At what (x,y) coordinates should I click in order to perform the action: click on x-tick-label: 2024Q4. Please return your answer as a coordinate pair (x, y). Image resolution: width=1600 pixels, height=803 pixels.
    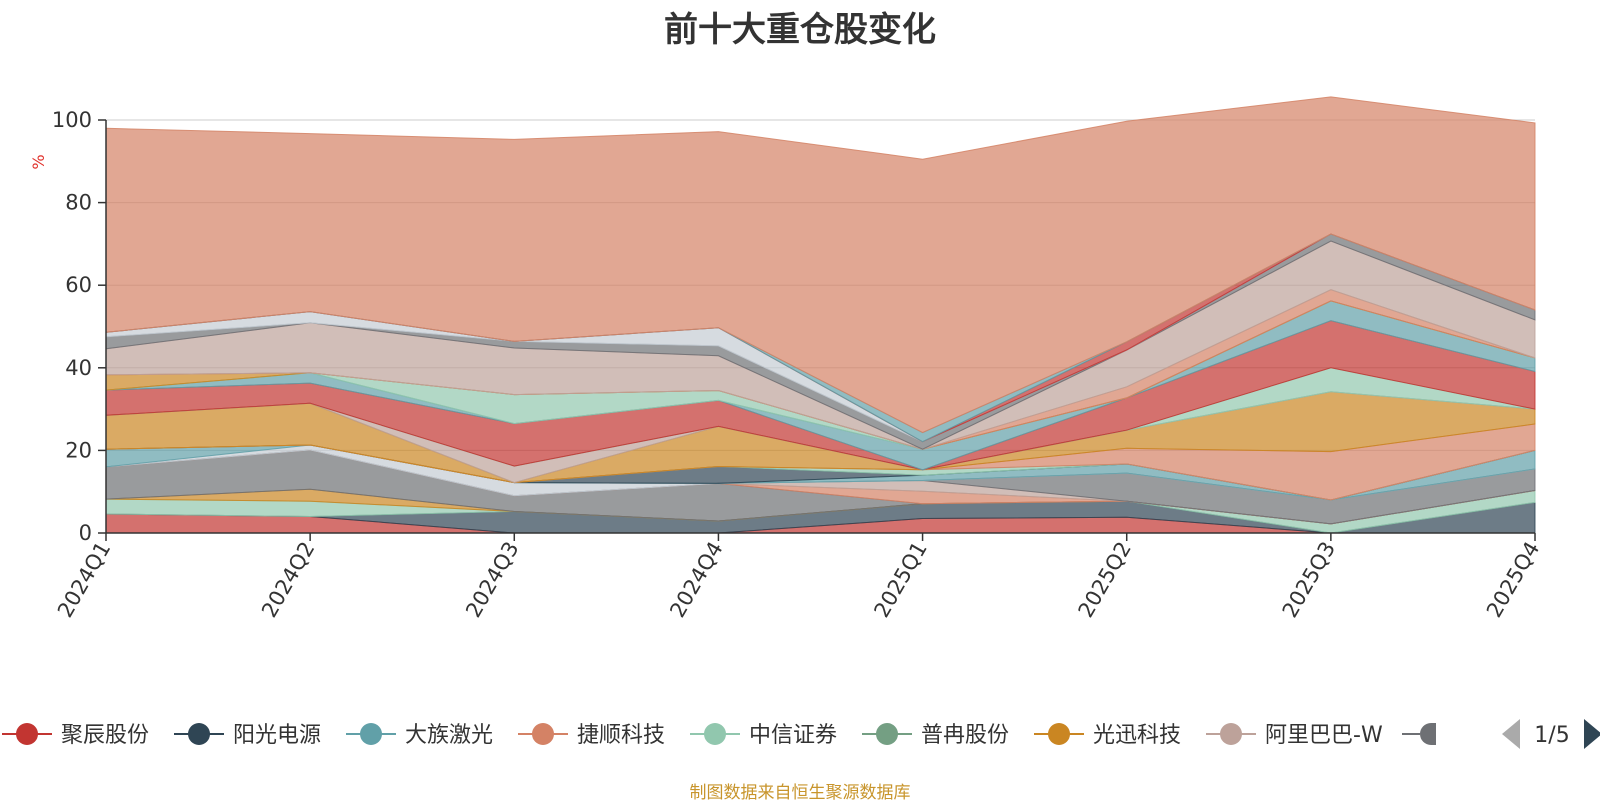
    Looking at the image, I should click on (696, 580).